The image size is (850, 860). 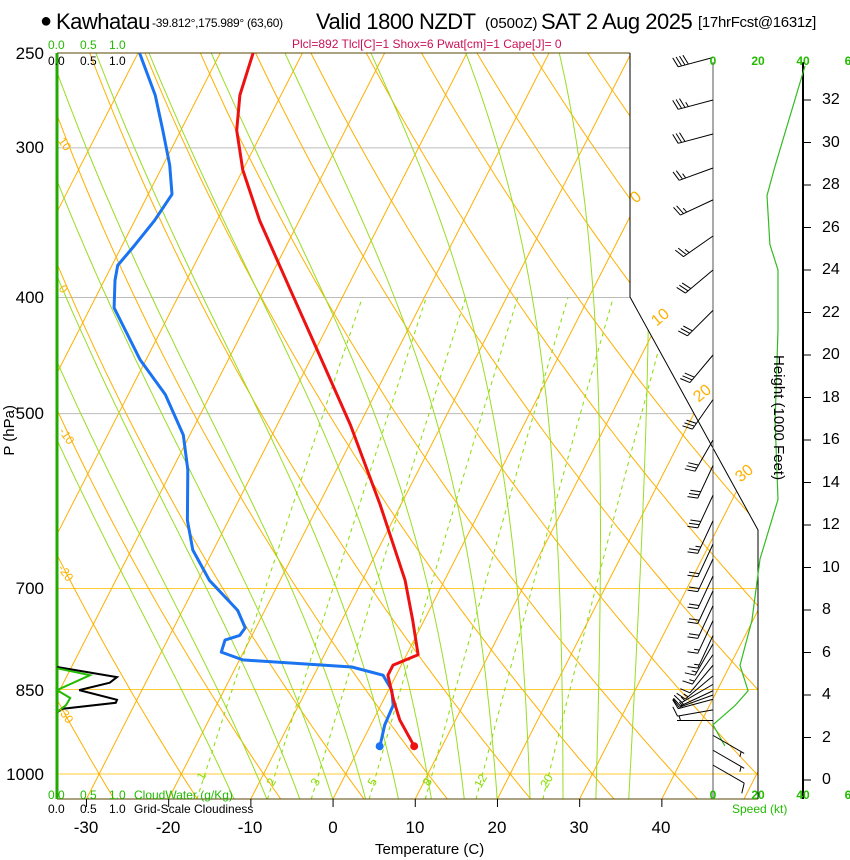 What do you see at coordinates (430, 849) in the screenshot?
I see `temperature-axis-title: Temperature (C)` at bounding box center [430, 849].